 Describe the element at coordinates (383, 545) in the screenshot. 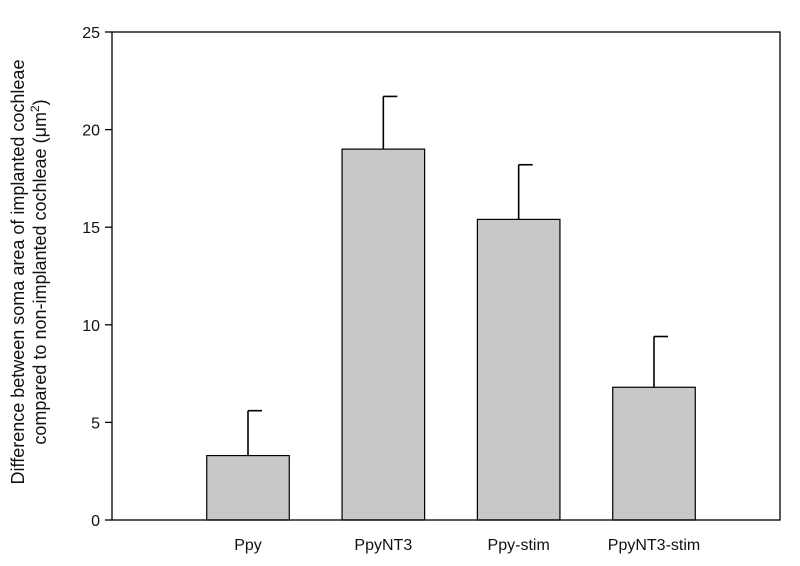

I see `x-category-label: PpyNT3` at that location.